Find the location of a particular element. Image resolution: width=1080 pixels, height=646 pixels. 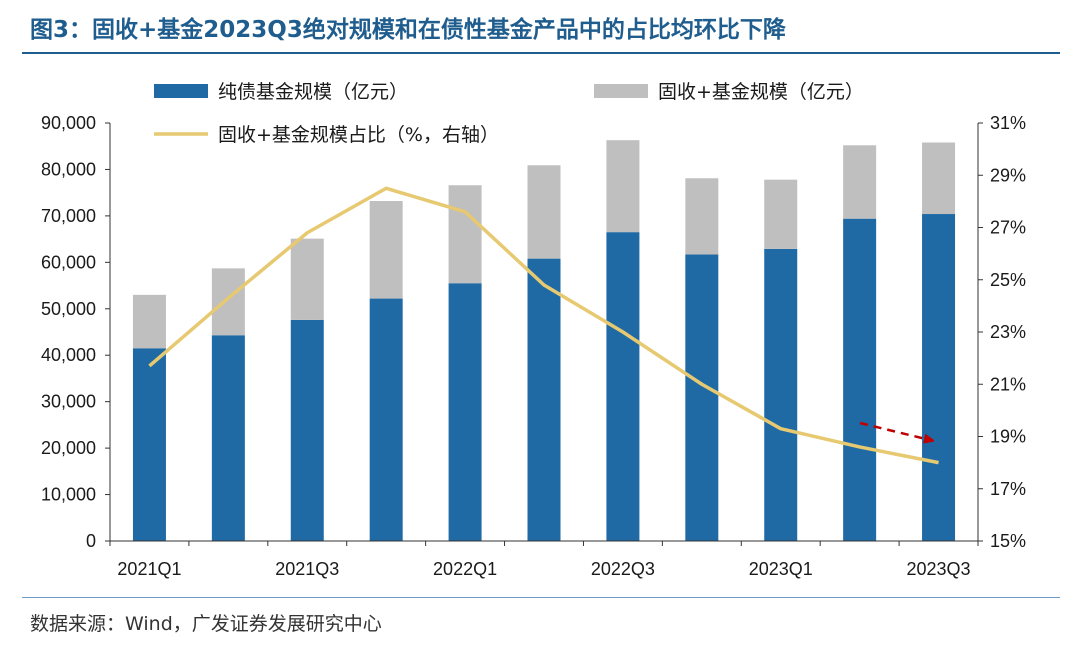

y-left-tick-label: 50,000 is located at coordinates (68, 309).